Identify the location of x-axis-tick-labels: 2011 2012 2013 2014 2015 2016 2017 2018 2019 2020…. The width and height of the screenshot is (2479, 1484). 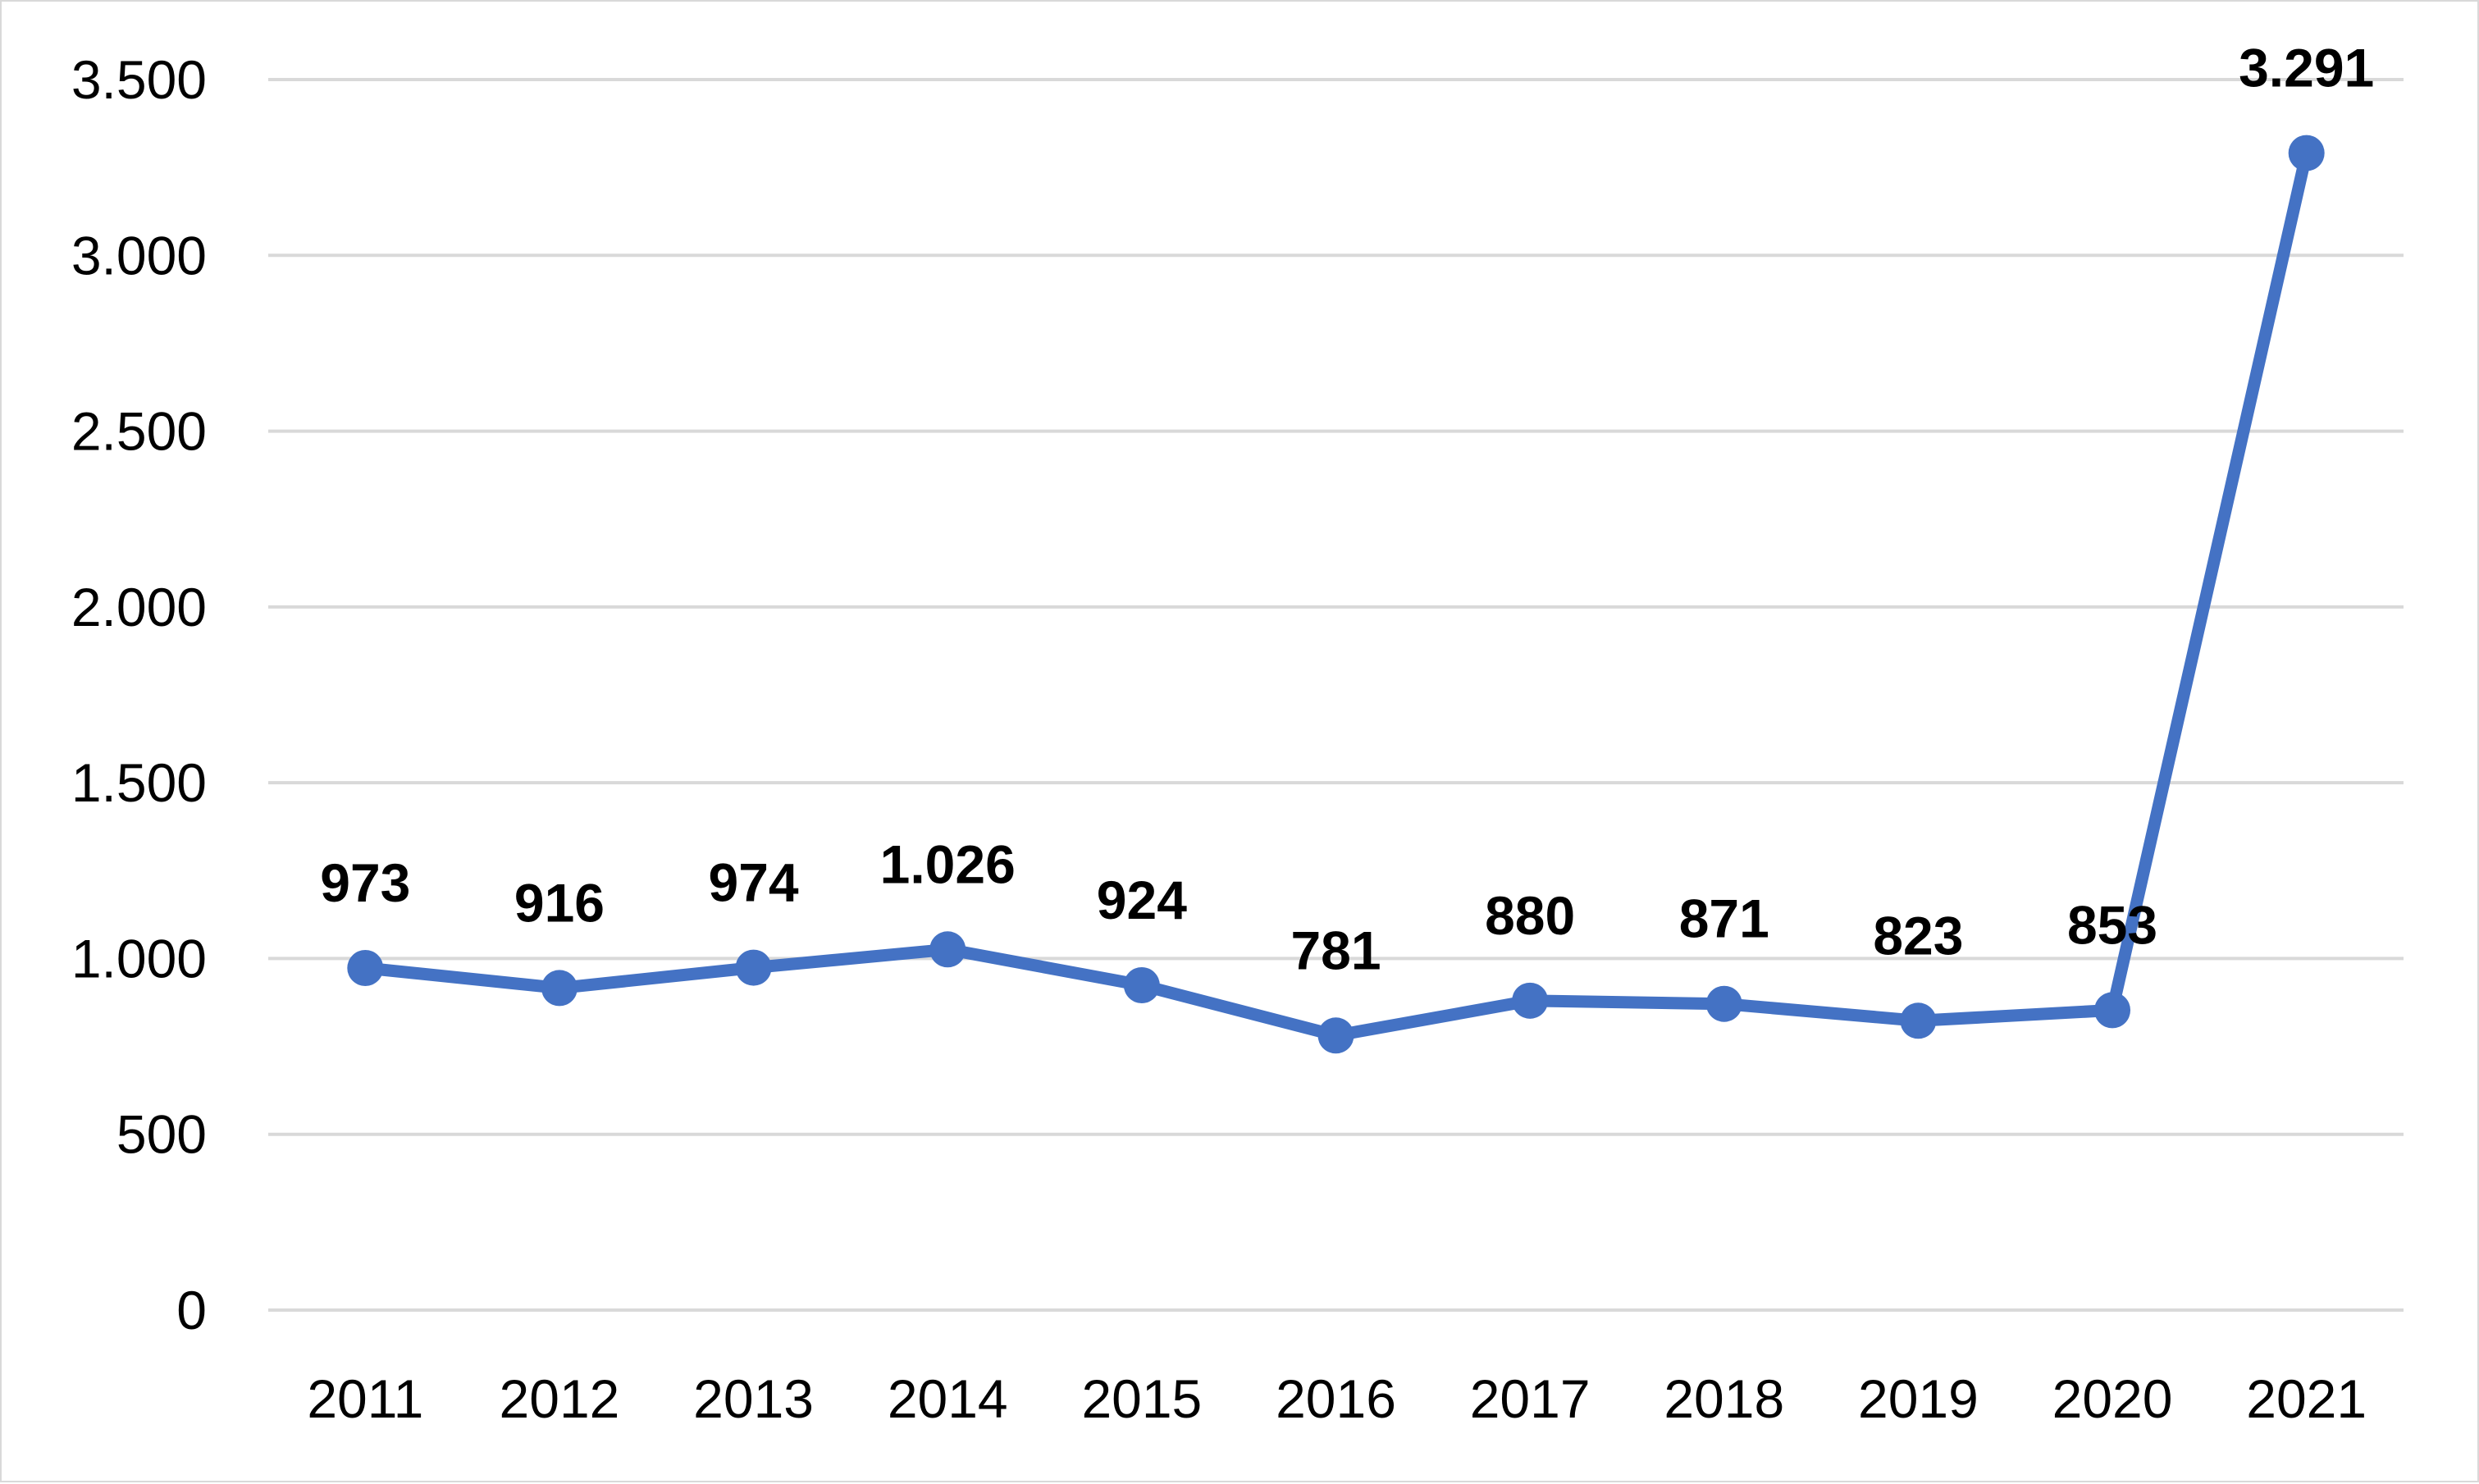
(1337, 1398).